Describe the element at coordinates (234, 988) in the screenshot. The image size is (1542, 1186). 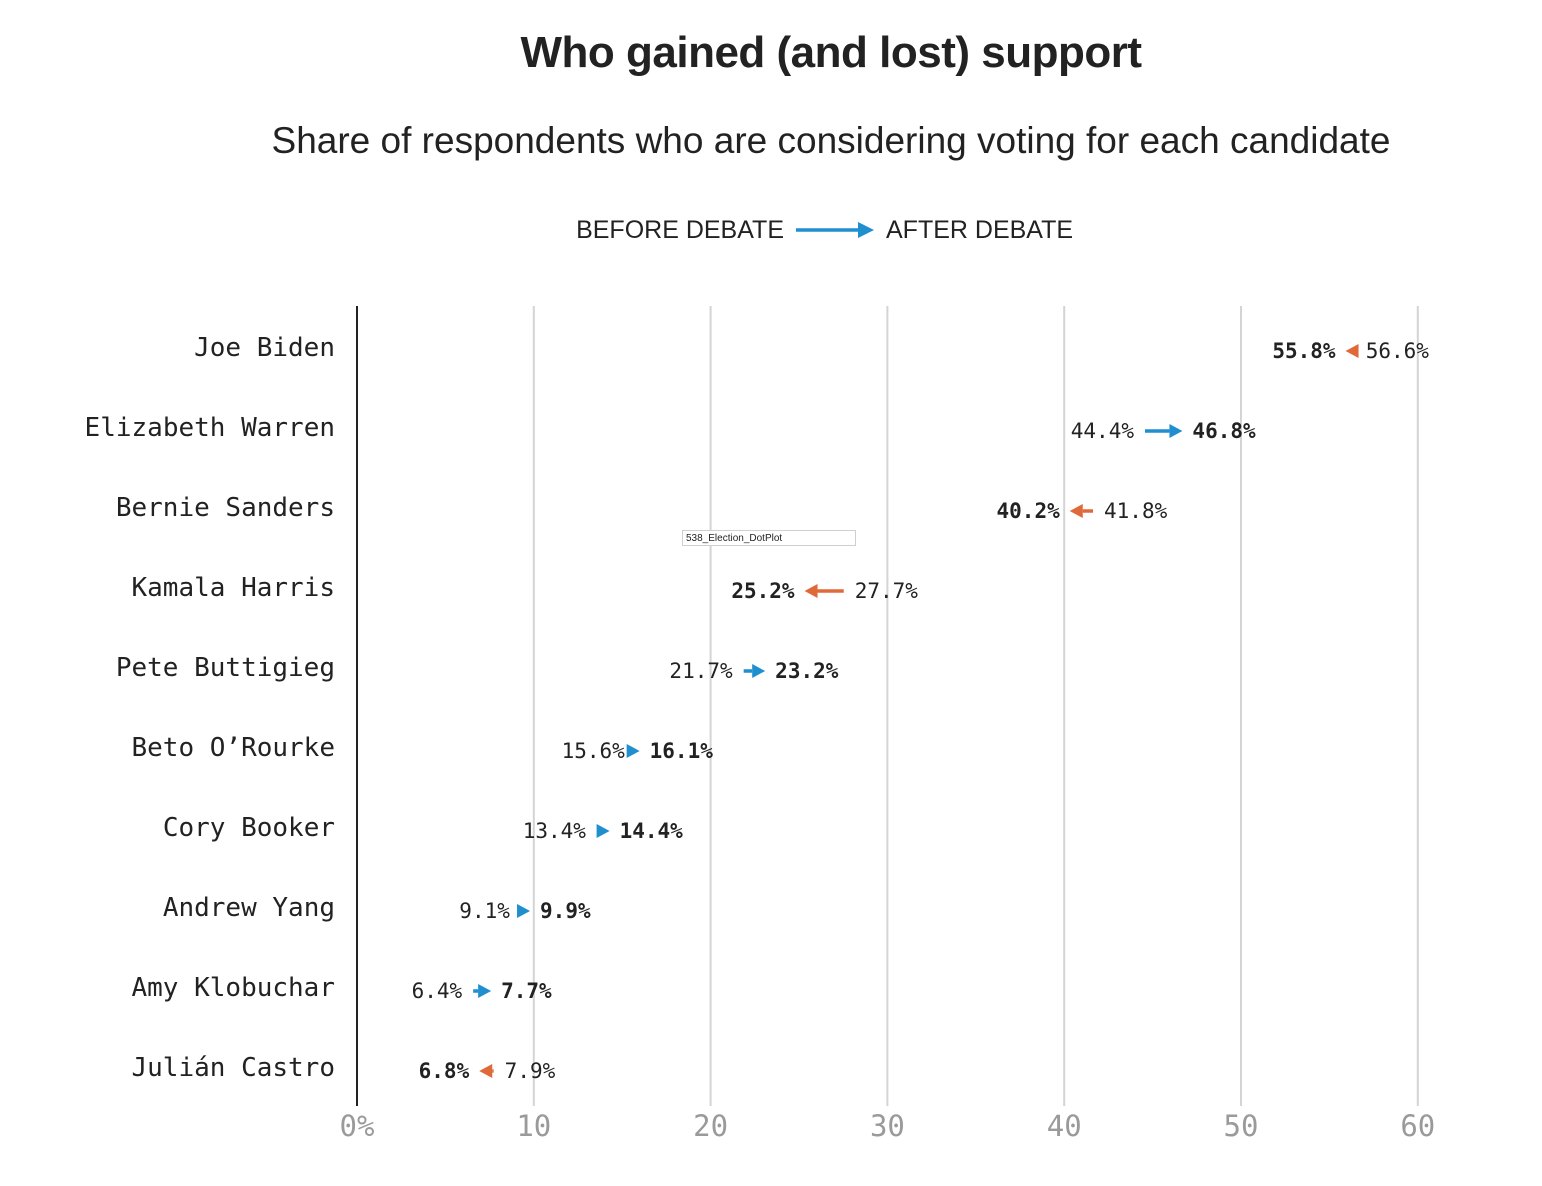
I see `candidate-name: Amy Klobuchar` at that location.